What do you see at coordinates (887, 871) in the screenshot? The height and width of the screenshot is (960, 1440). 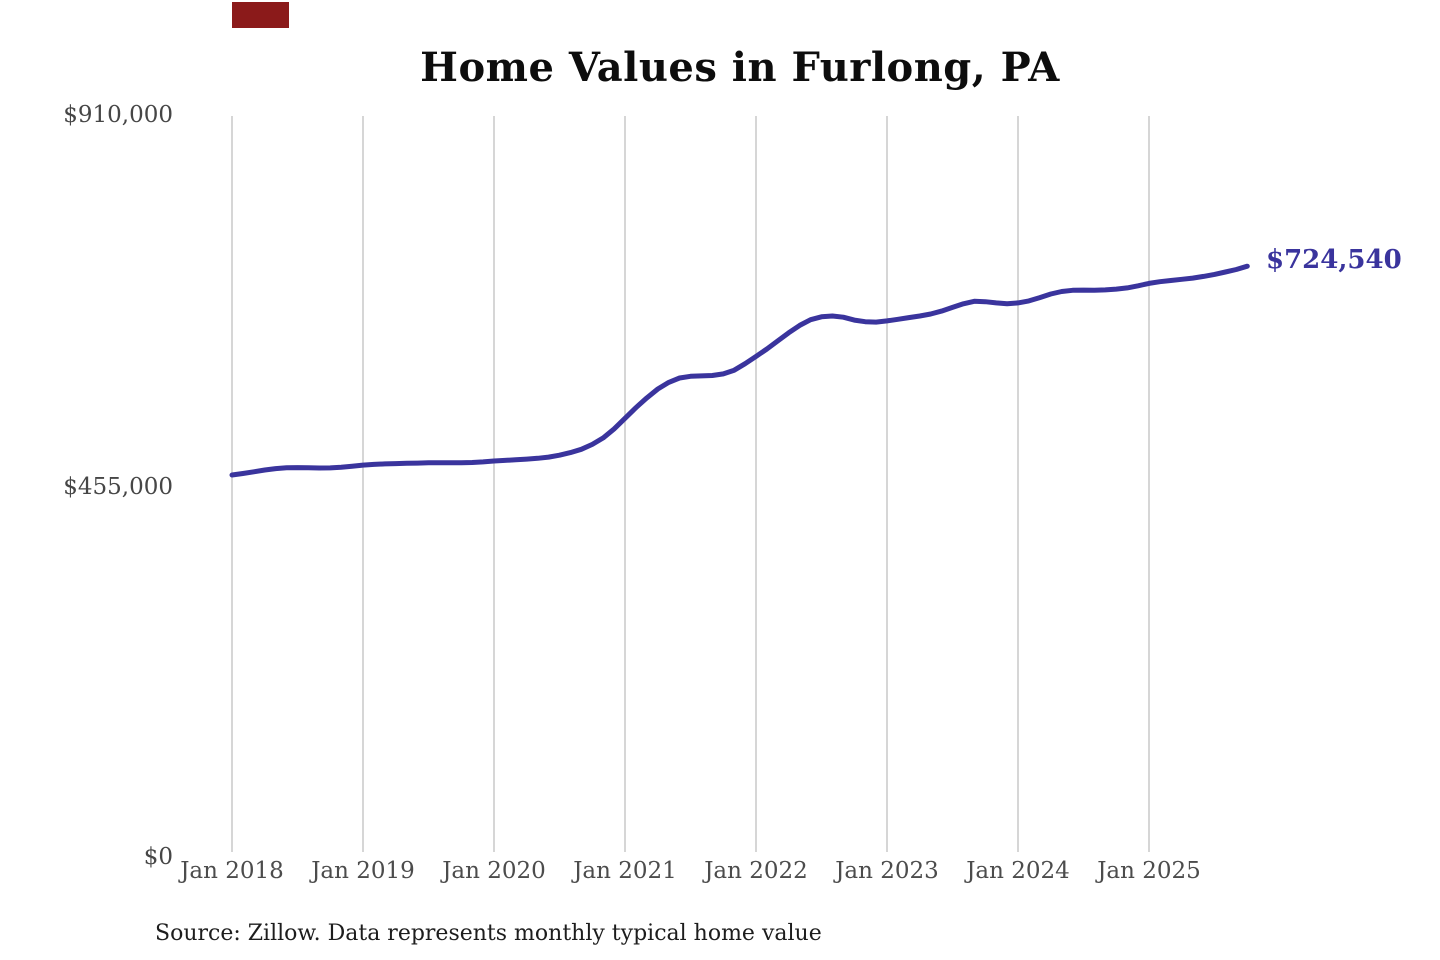 I see `x-axis-label: Jan 2023` at bounding box center [887, 871].